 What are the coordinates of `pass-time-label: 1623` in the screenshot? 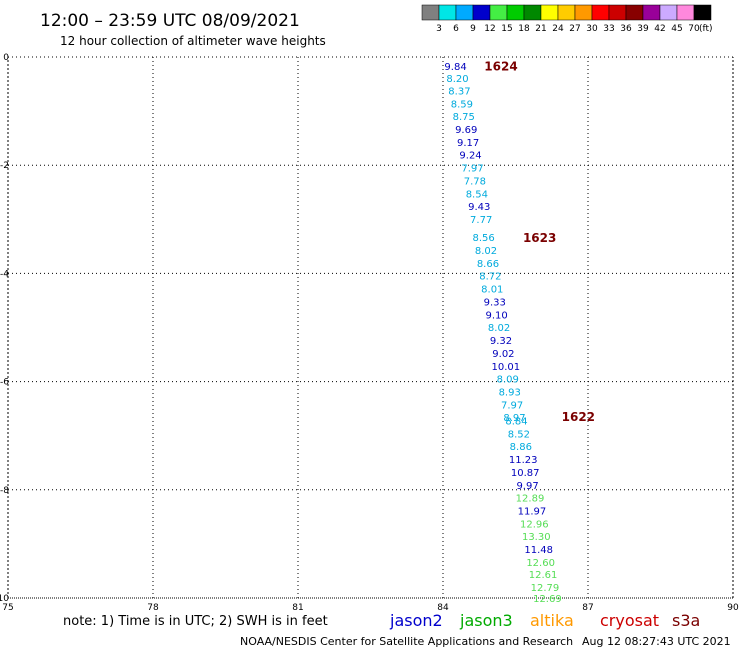 It's located at (539, 238).